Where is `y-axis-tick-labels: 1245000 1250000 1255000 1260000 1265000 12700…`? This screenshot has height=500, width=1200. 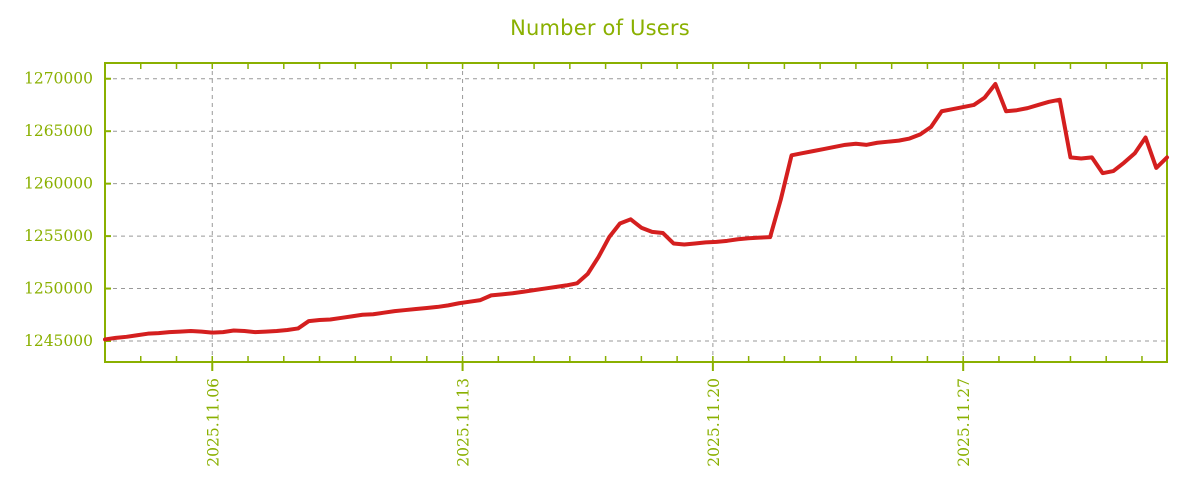 y-axis-tick-labels: 1245000 1250000 1255000 1260000 1265000 12700… is located at coordinates (58, 210).